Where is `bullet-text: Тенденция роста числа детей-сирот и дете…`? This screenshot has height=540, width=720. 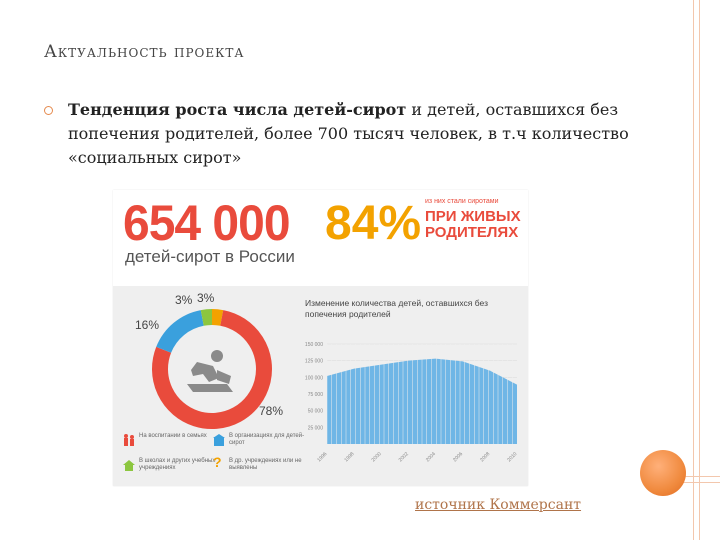
bullet-text: Тенденция роста числа детей-сирот и дете… is located at coordinates (368, 134).